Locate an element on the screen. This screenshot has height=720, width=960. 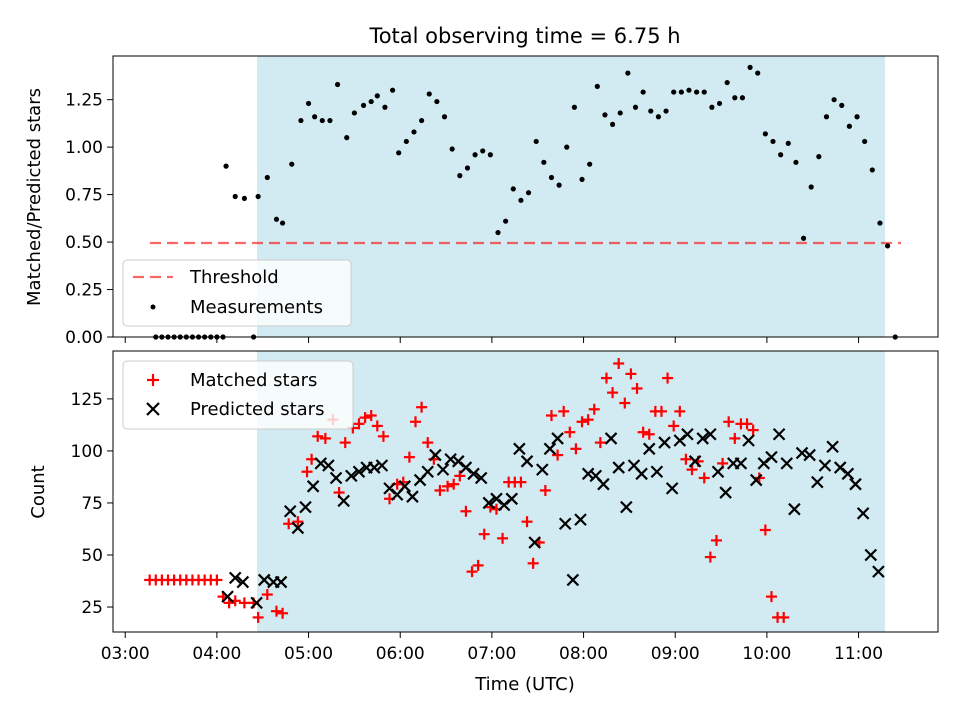
y-tick-label: 50 is located at coordinates (92, 556).